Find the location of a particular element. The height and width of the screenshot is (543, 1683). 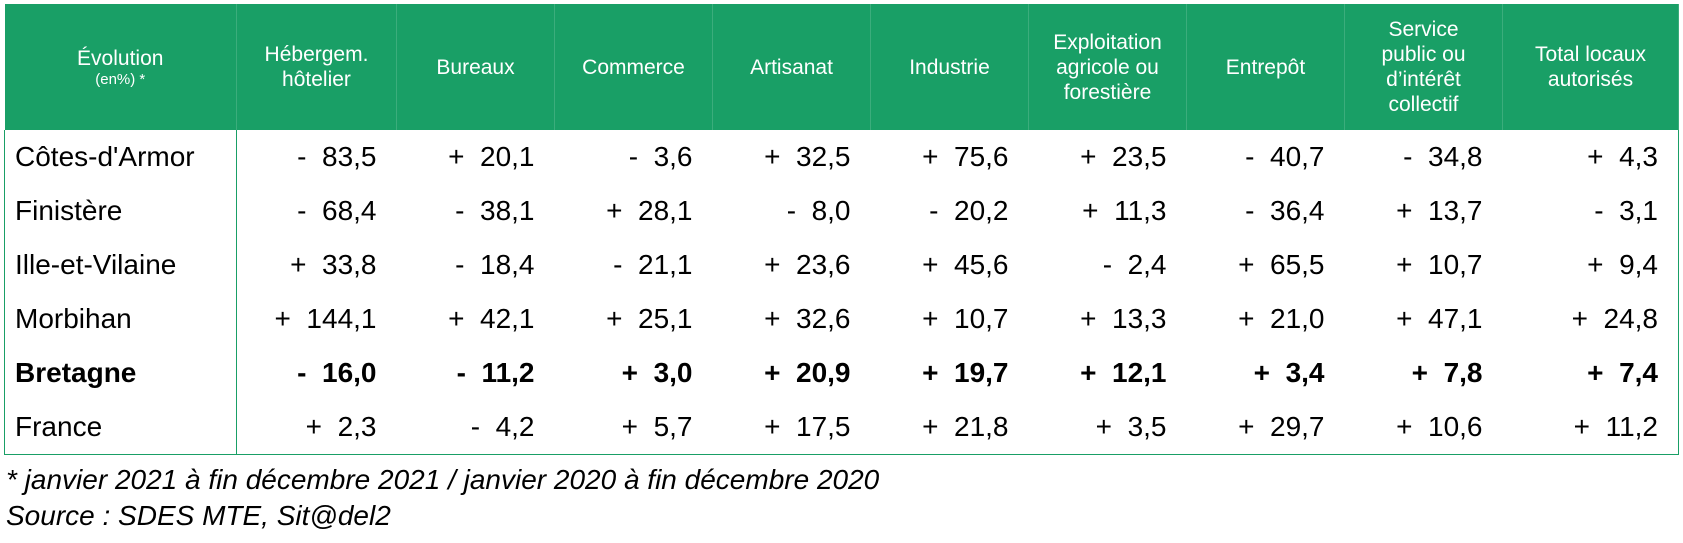

column-header-line: hôtelier is located at coordinates (316, 79).